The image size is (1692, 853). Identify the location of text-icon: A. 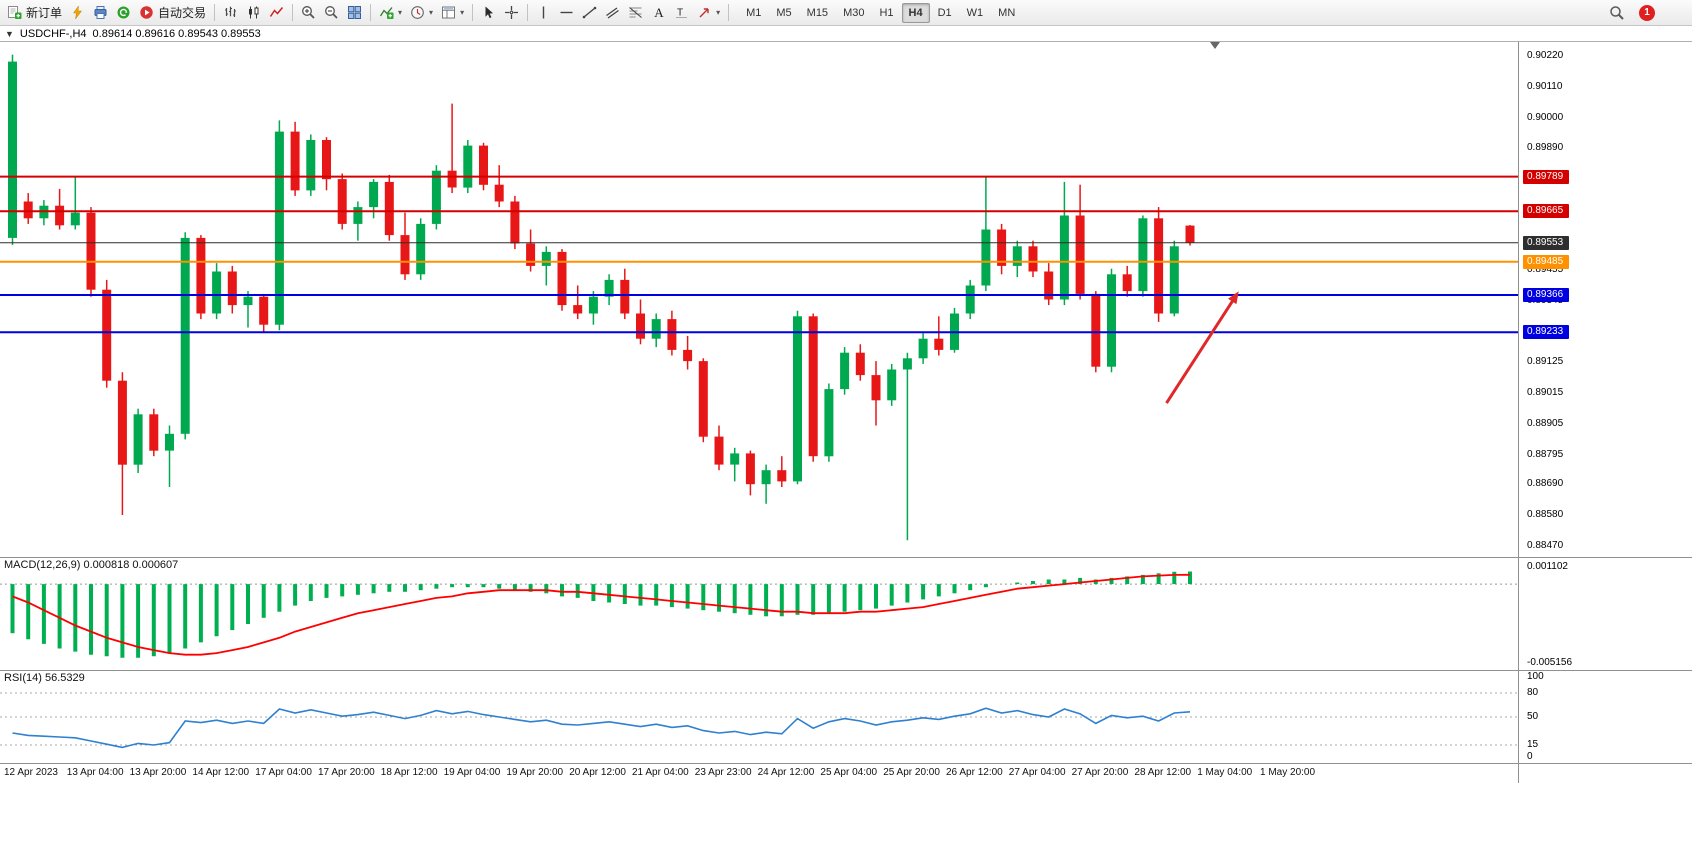
(658, 12).